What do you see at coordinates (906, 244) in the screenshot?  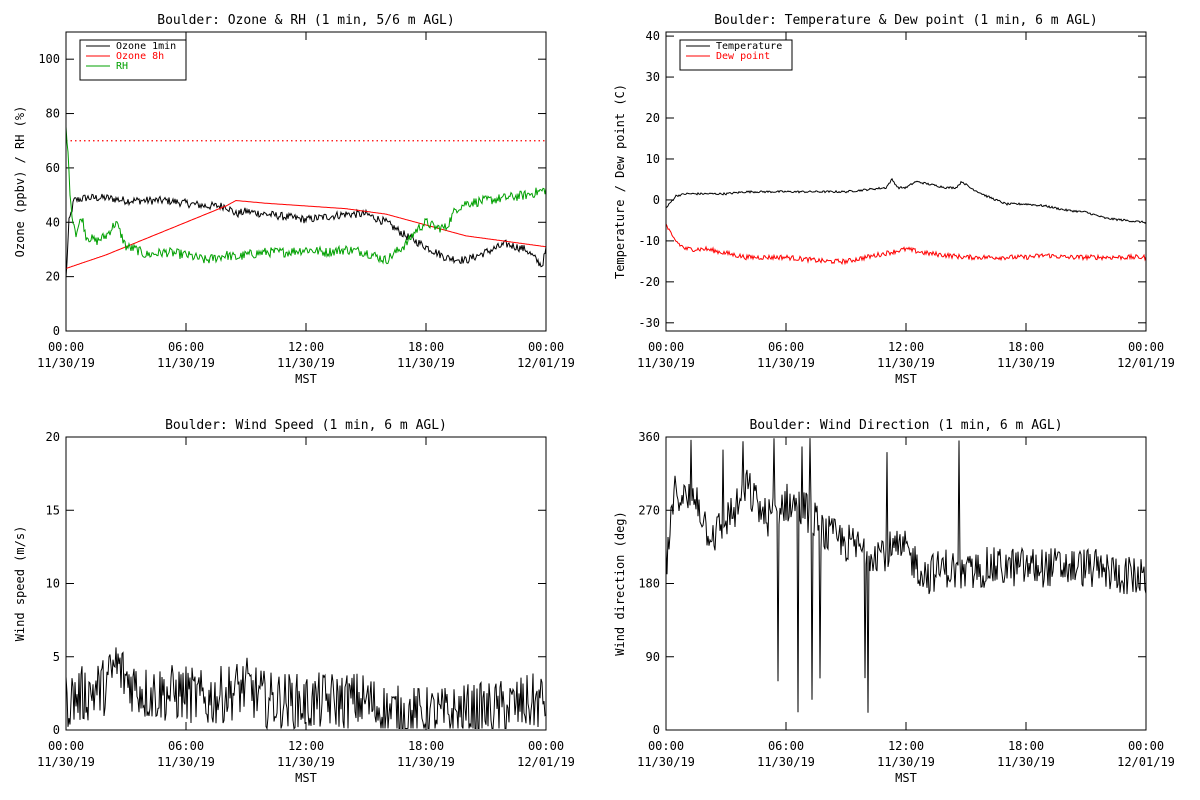 I see `series-line-dew-point` at bounding box center [906, 244].